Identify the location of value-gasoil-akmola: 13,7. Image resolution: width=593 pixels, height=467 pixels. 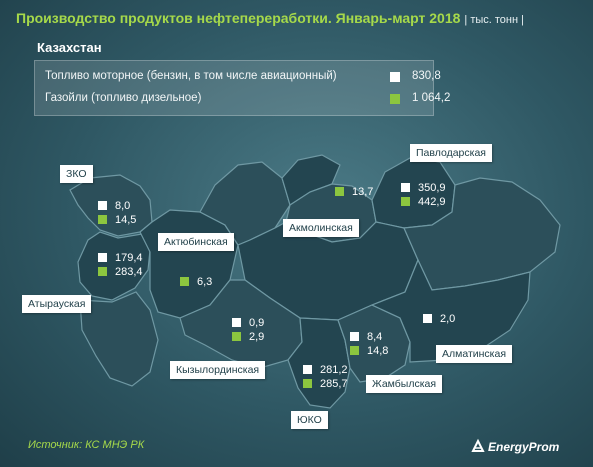
(363, 192).